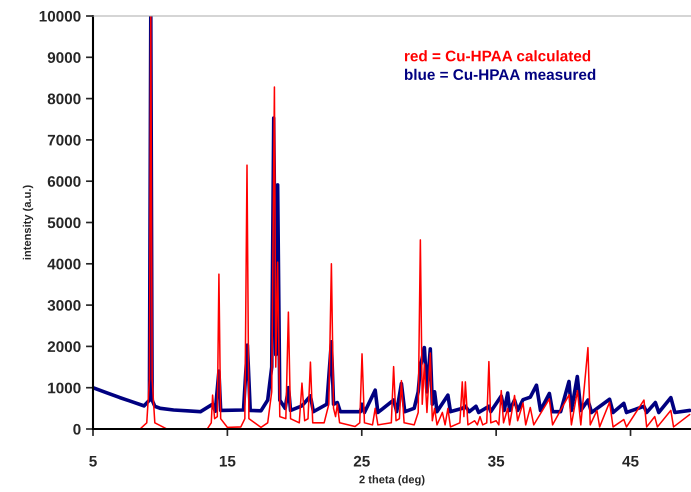 The image size is (691, 492). I want to click on x-tick-label: 35, so click(496, 461).